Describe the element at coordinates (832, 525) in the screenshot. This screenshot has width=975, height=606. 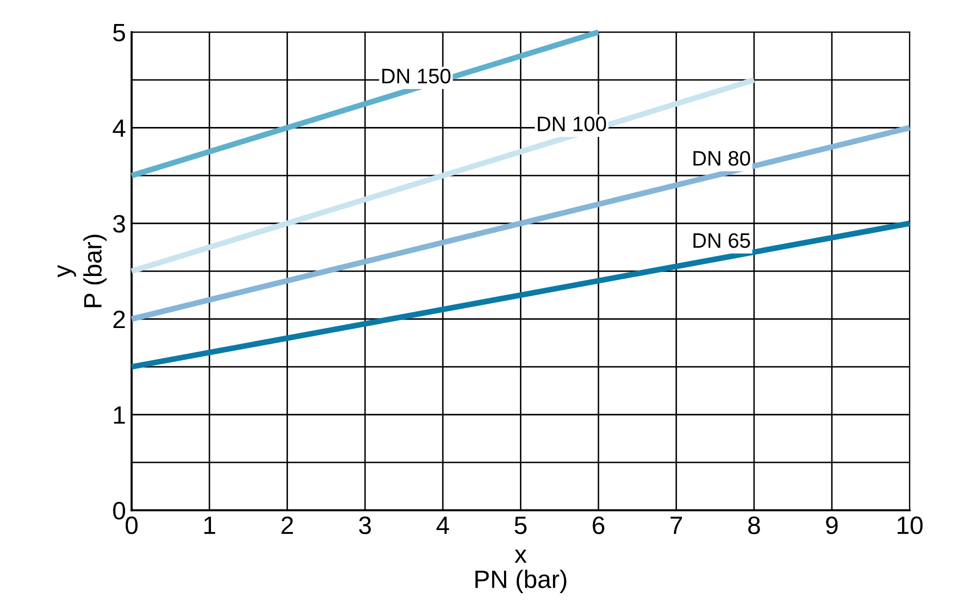
I see `x-tick-label: 9` at that location.